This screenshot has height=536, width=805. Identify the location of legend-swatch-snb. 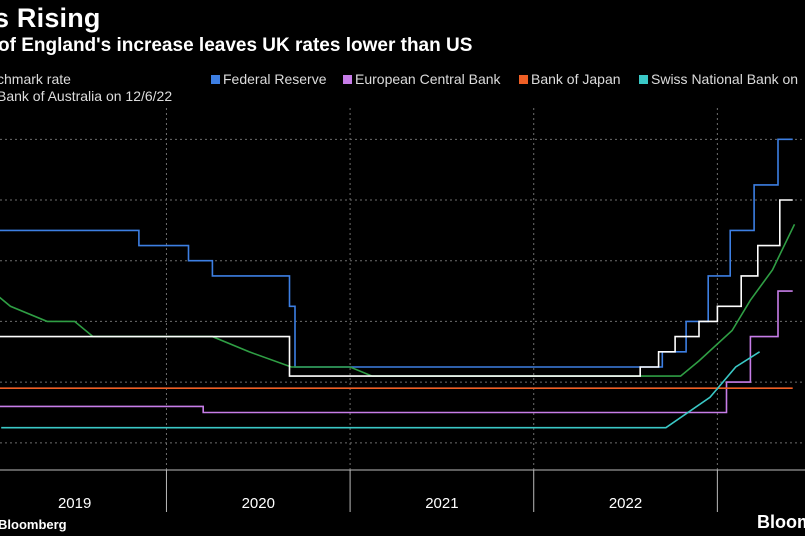
(643, 79).